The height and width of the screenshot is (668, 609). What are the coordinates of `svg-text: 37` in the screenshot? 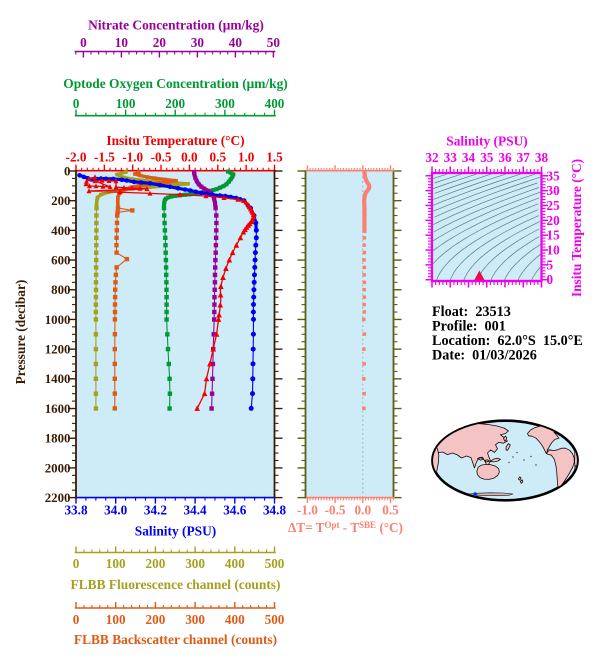 It's located at (524, 157).